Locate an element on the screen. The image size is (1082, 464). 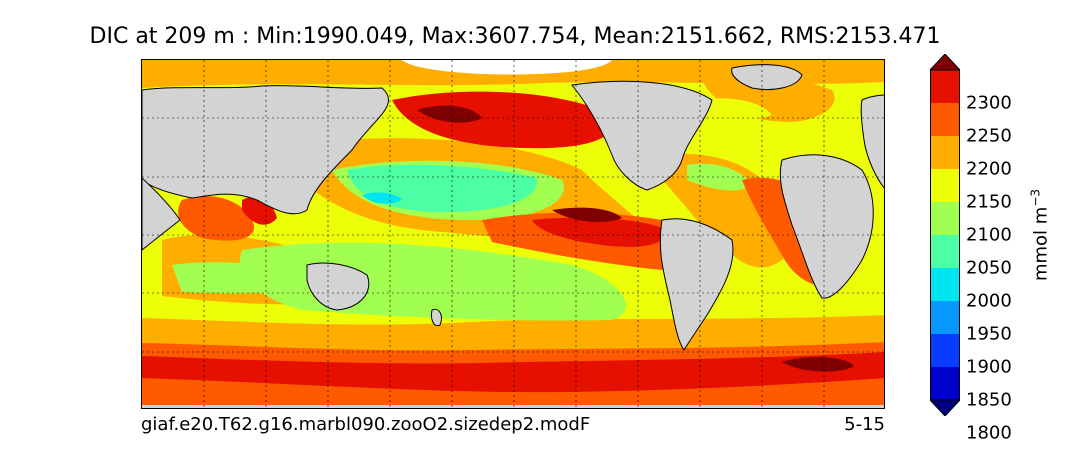
colorbar-tick-2200: 2200 is located at coordinates (989, 169).